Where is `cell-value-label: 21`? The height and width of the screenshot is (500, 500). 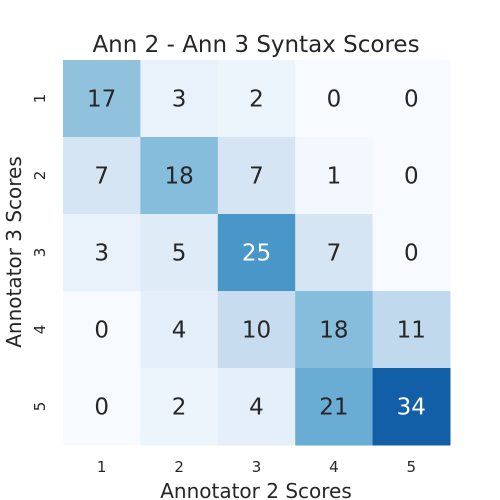
cell-value-label: 21 is located at coordinates (333, 408).